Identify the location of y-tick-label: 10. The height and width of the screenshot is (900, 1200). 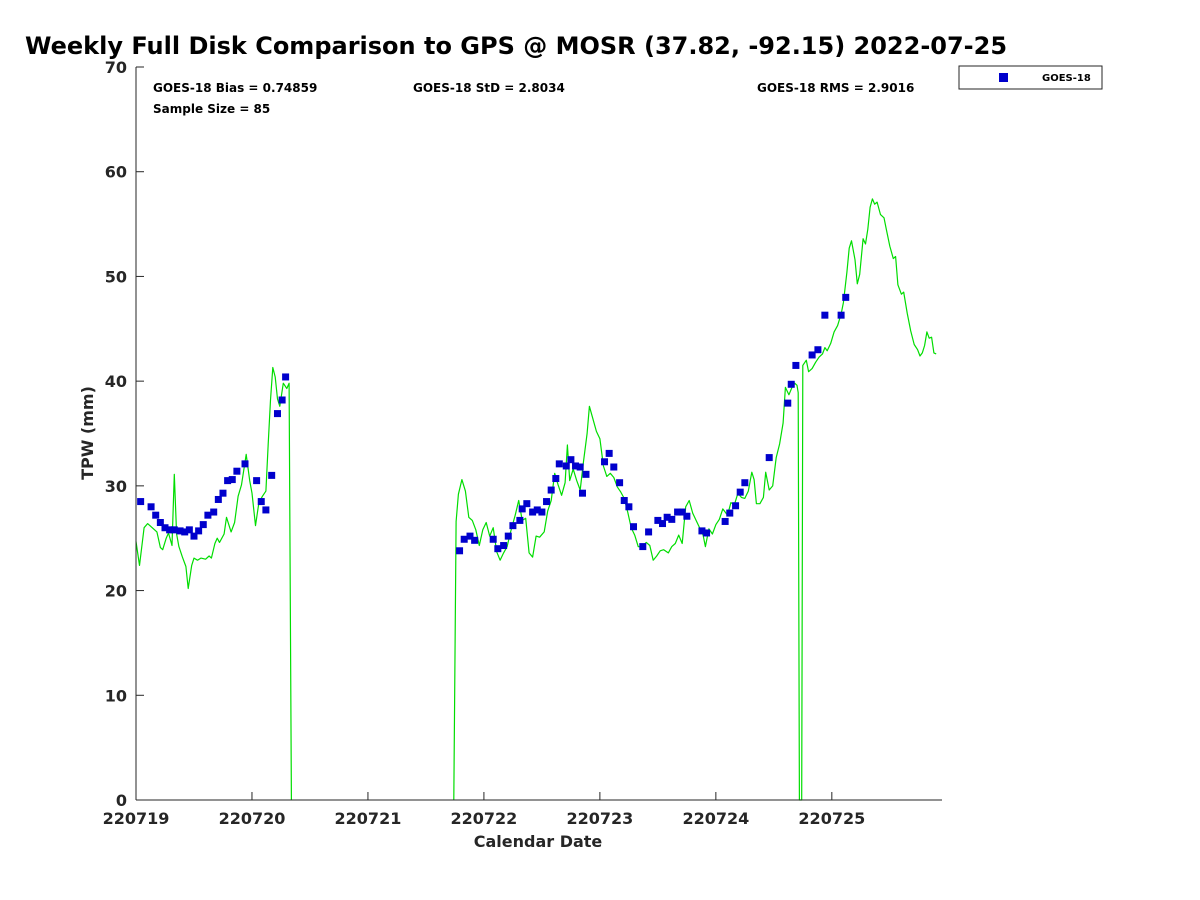
(116, 695).